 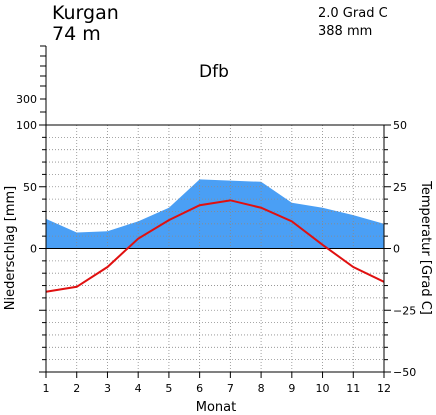 I want to click on temp-tick-label: −25, so click(x=404, y=310).